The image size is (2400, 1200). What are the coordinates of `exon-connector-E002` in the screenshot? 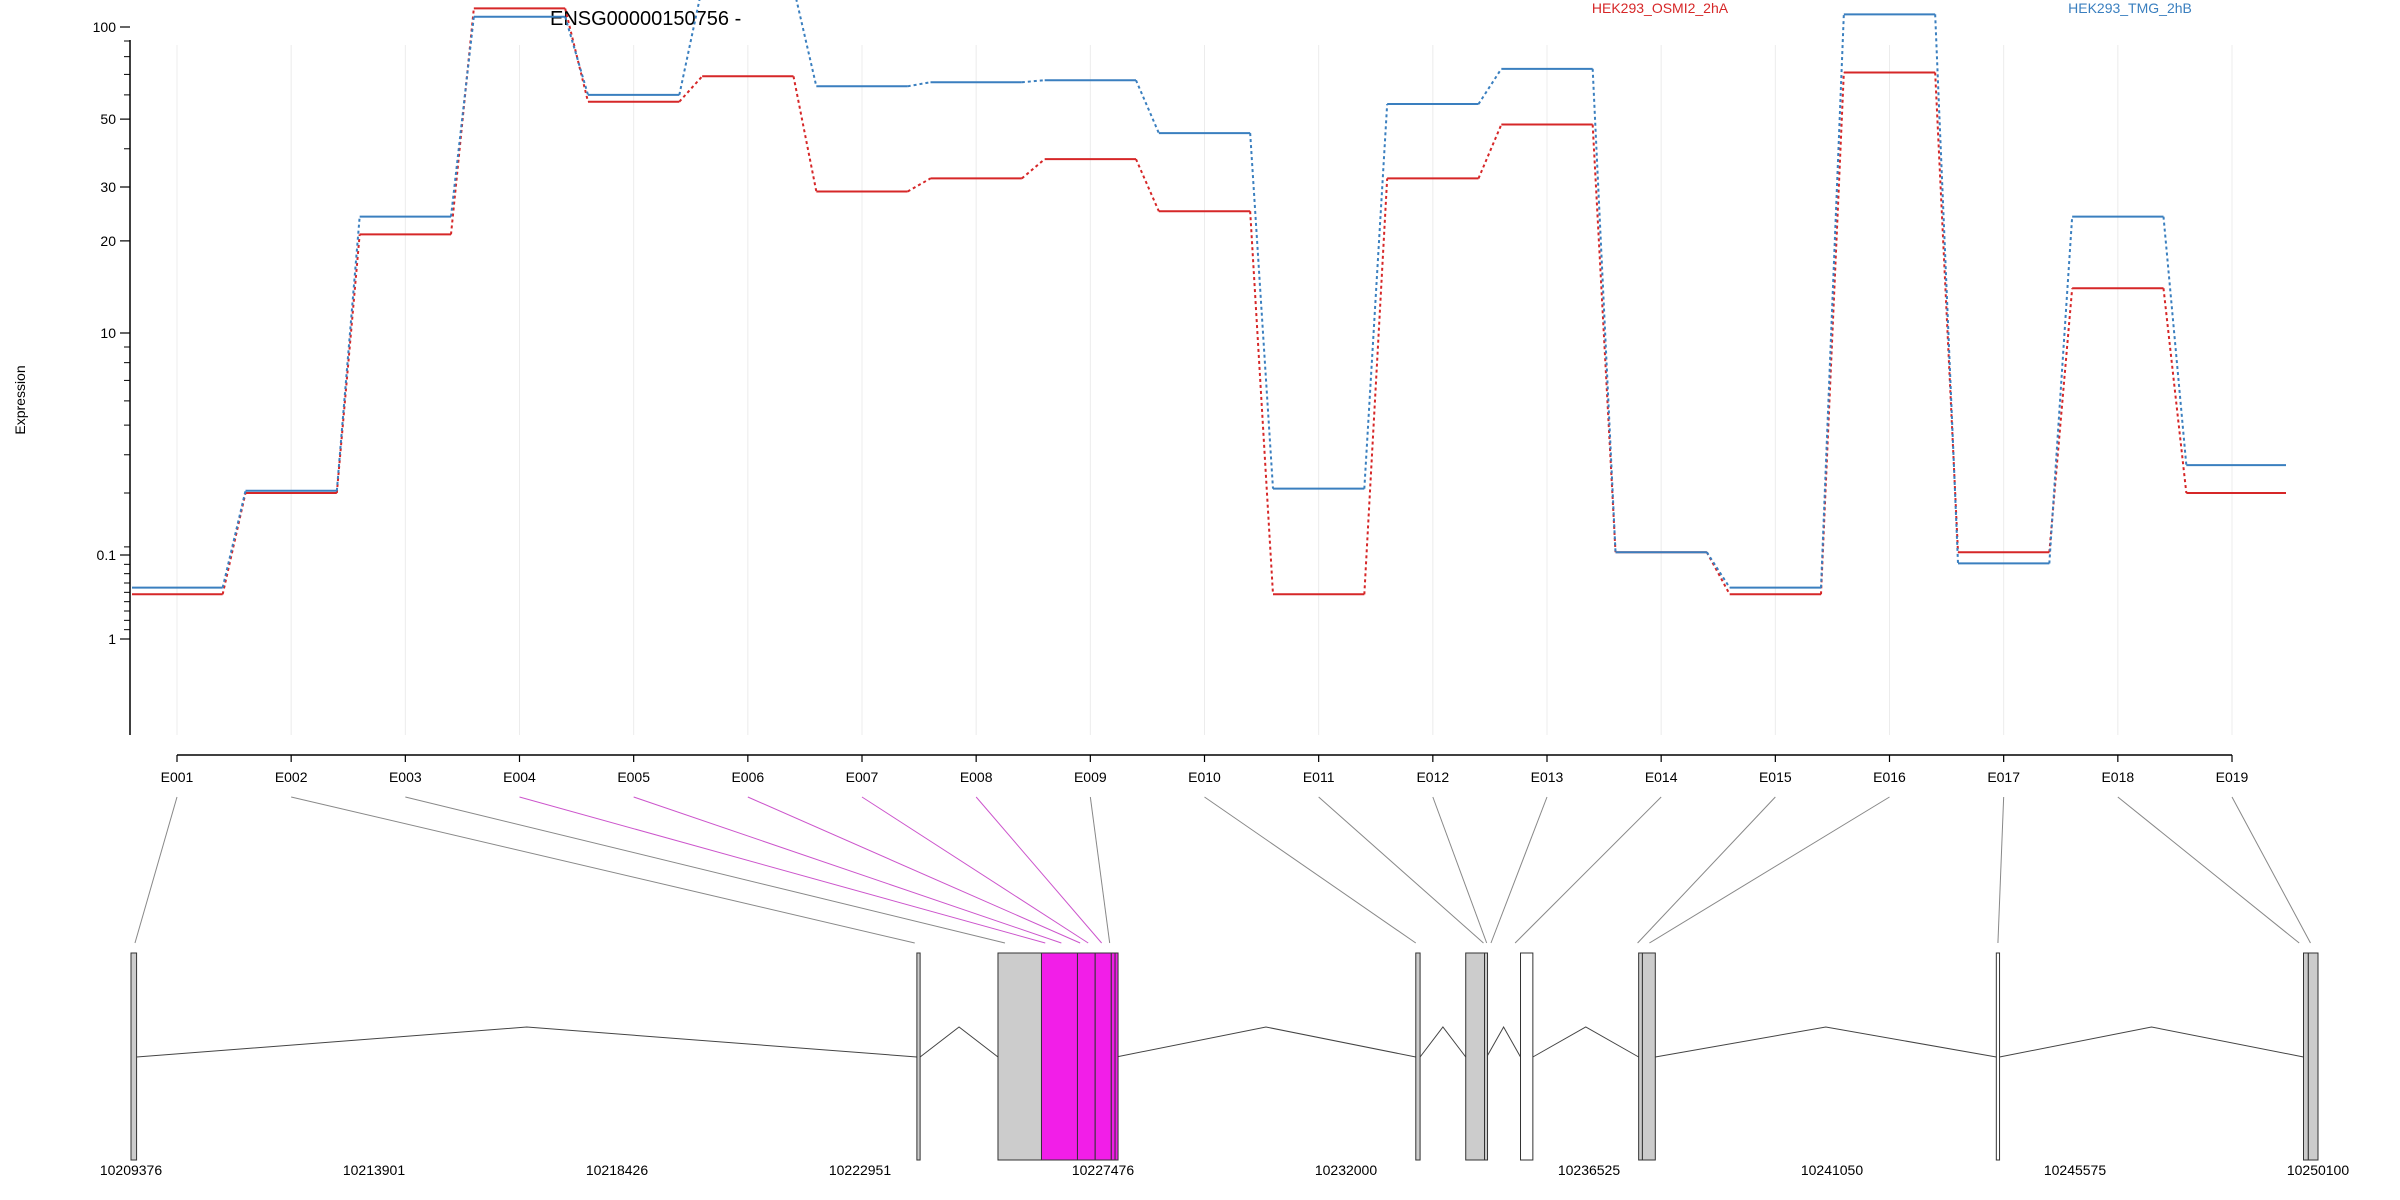 It's located at (603, 870).